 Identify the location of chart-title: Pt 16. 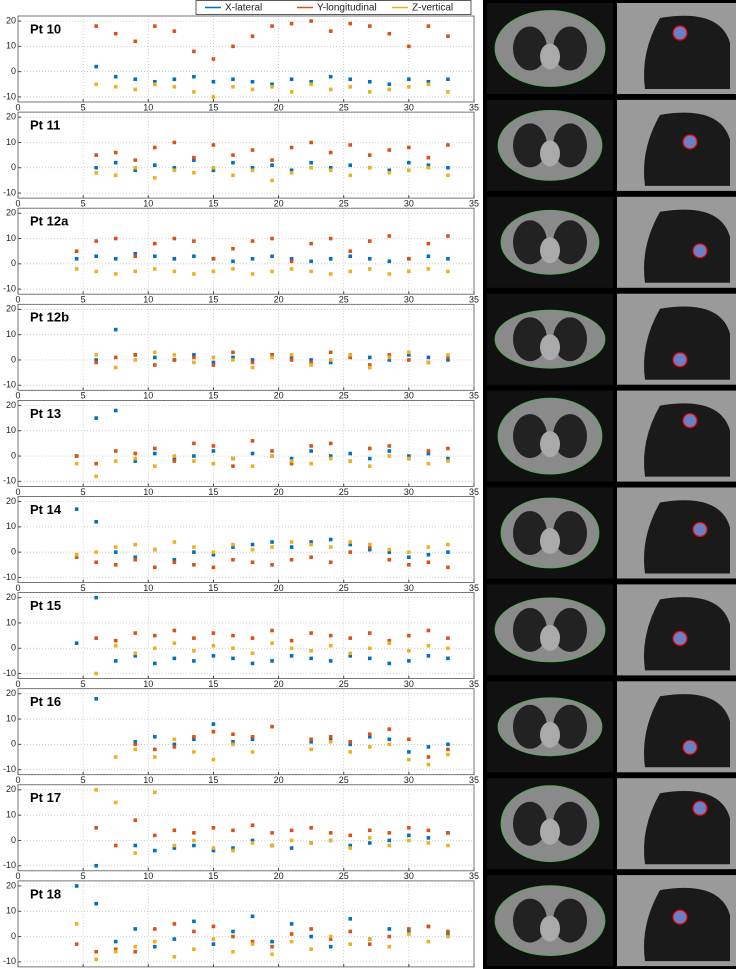
(45, 701).